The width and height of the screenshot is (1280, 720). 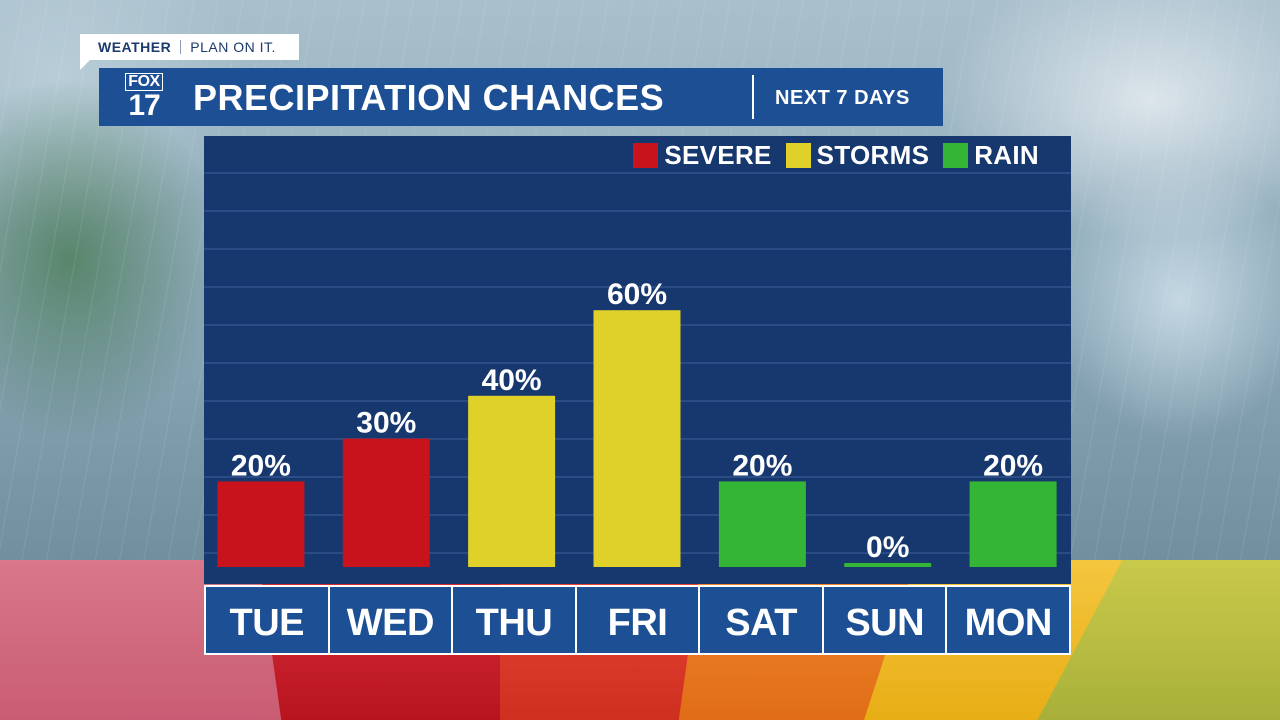 I want to click on logo-17-text: 17, so click(x=144, y=105).